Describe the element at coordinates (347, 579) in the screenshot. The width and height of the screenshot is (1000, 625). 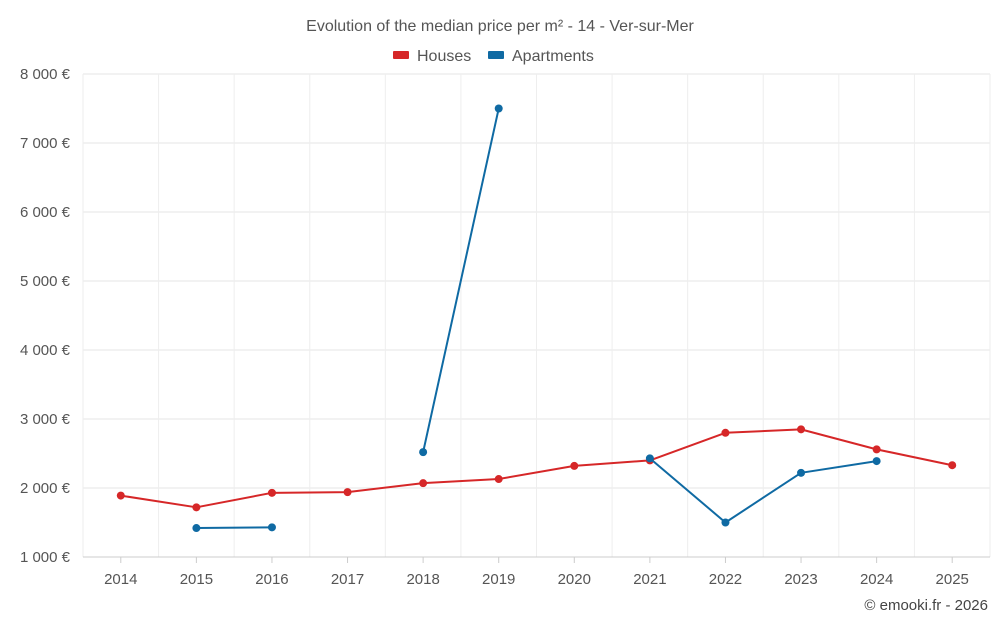
I see `x-tick-label: 2017` at that location.